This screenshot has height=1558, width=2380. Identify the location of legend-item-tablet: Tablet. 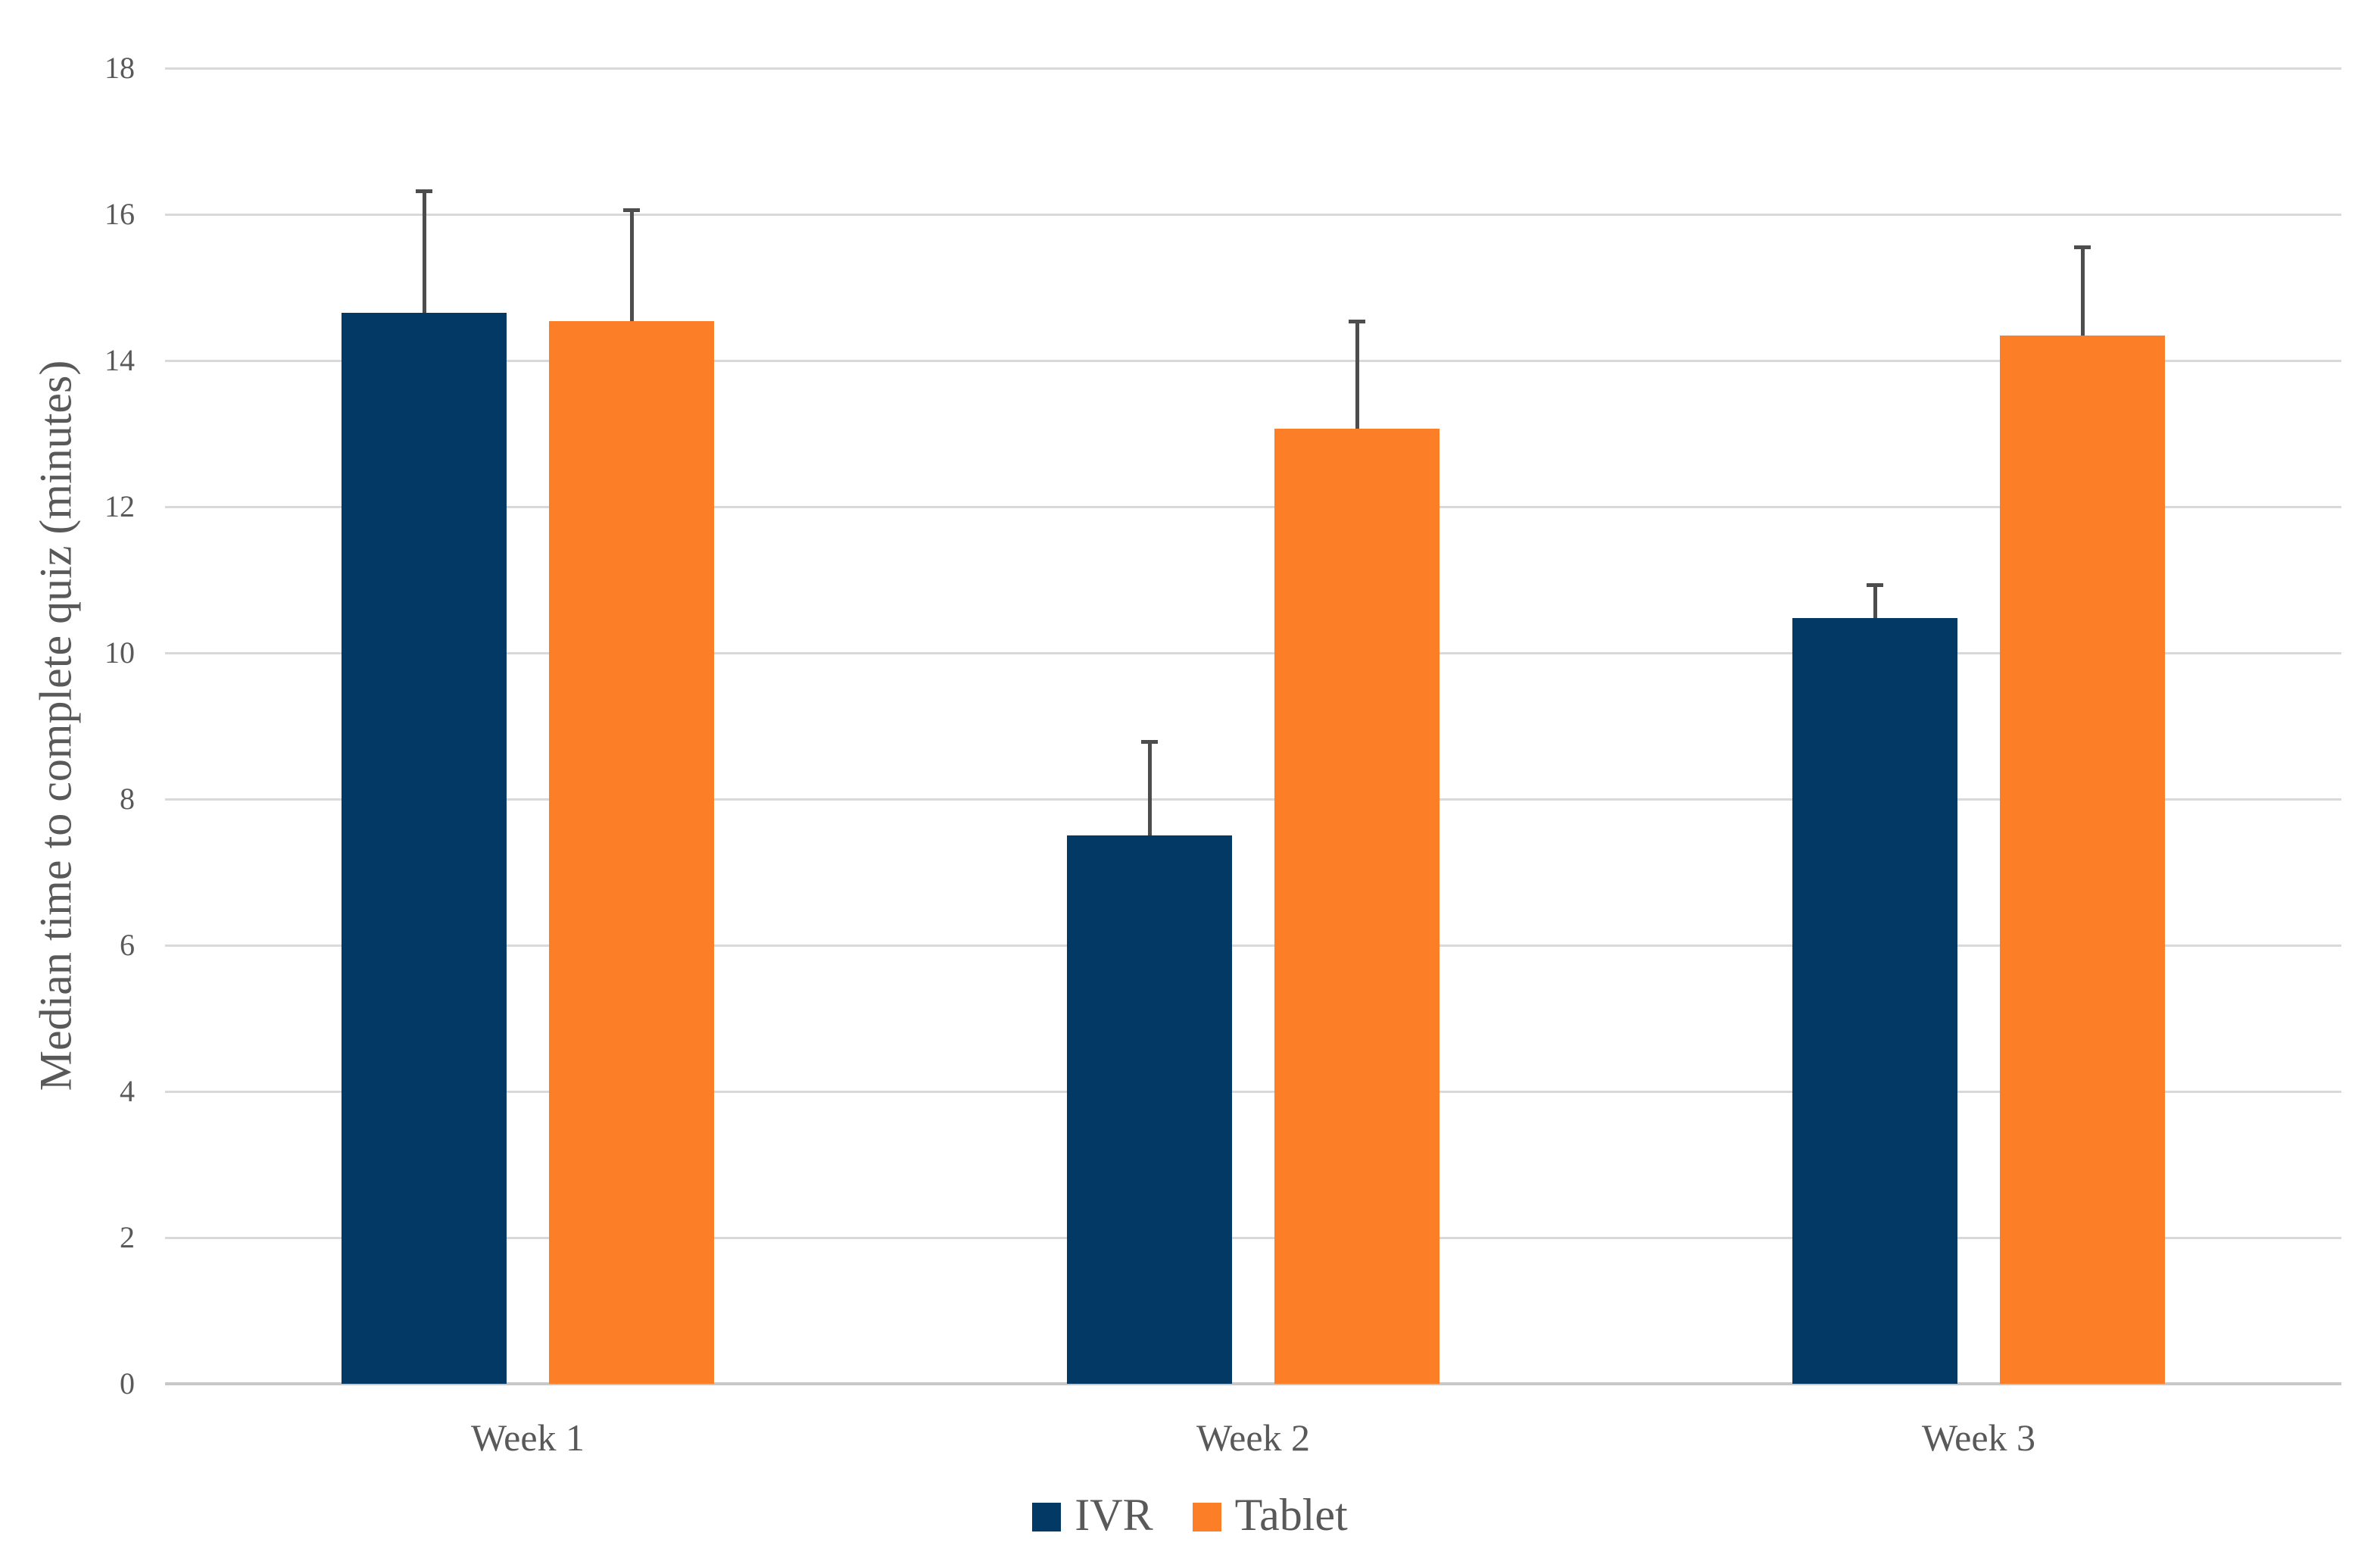
(1270, 1516).